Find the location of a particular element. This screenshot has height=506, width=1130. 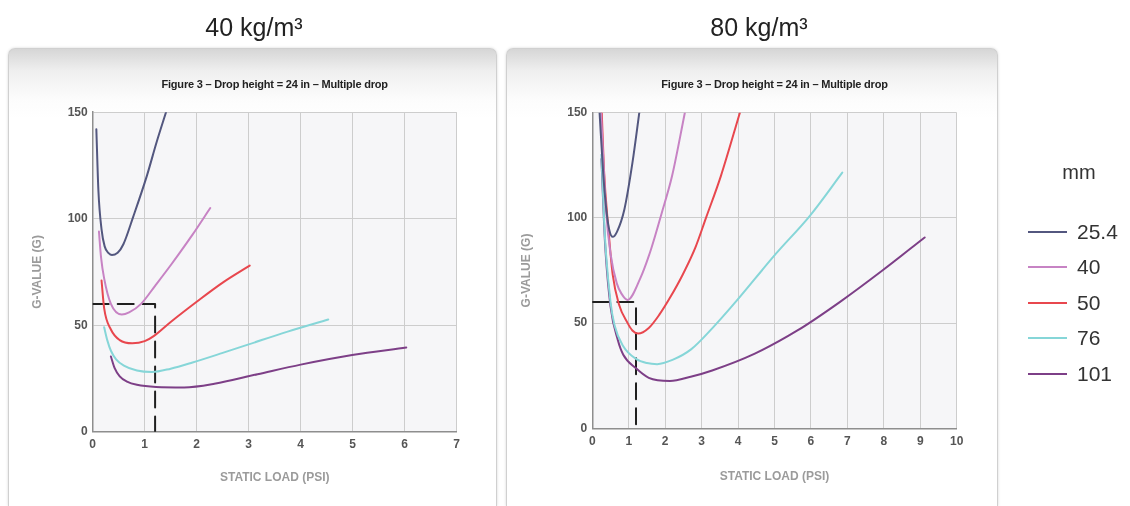

chart-title: 80 kg/m³ is located at coordinates (759, 27).